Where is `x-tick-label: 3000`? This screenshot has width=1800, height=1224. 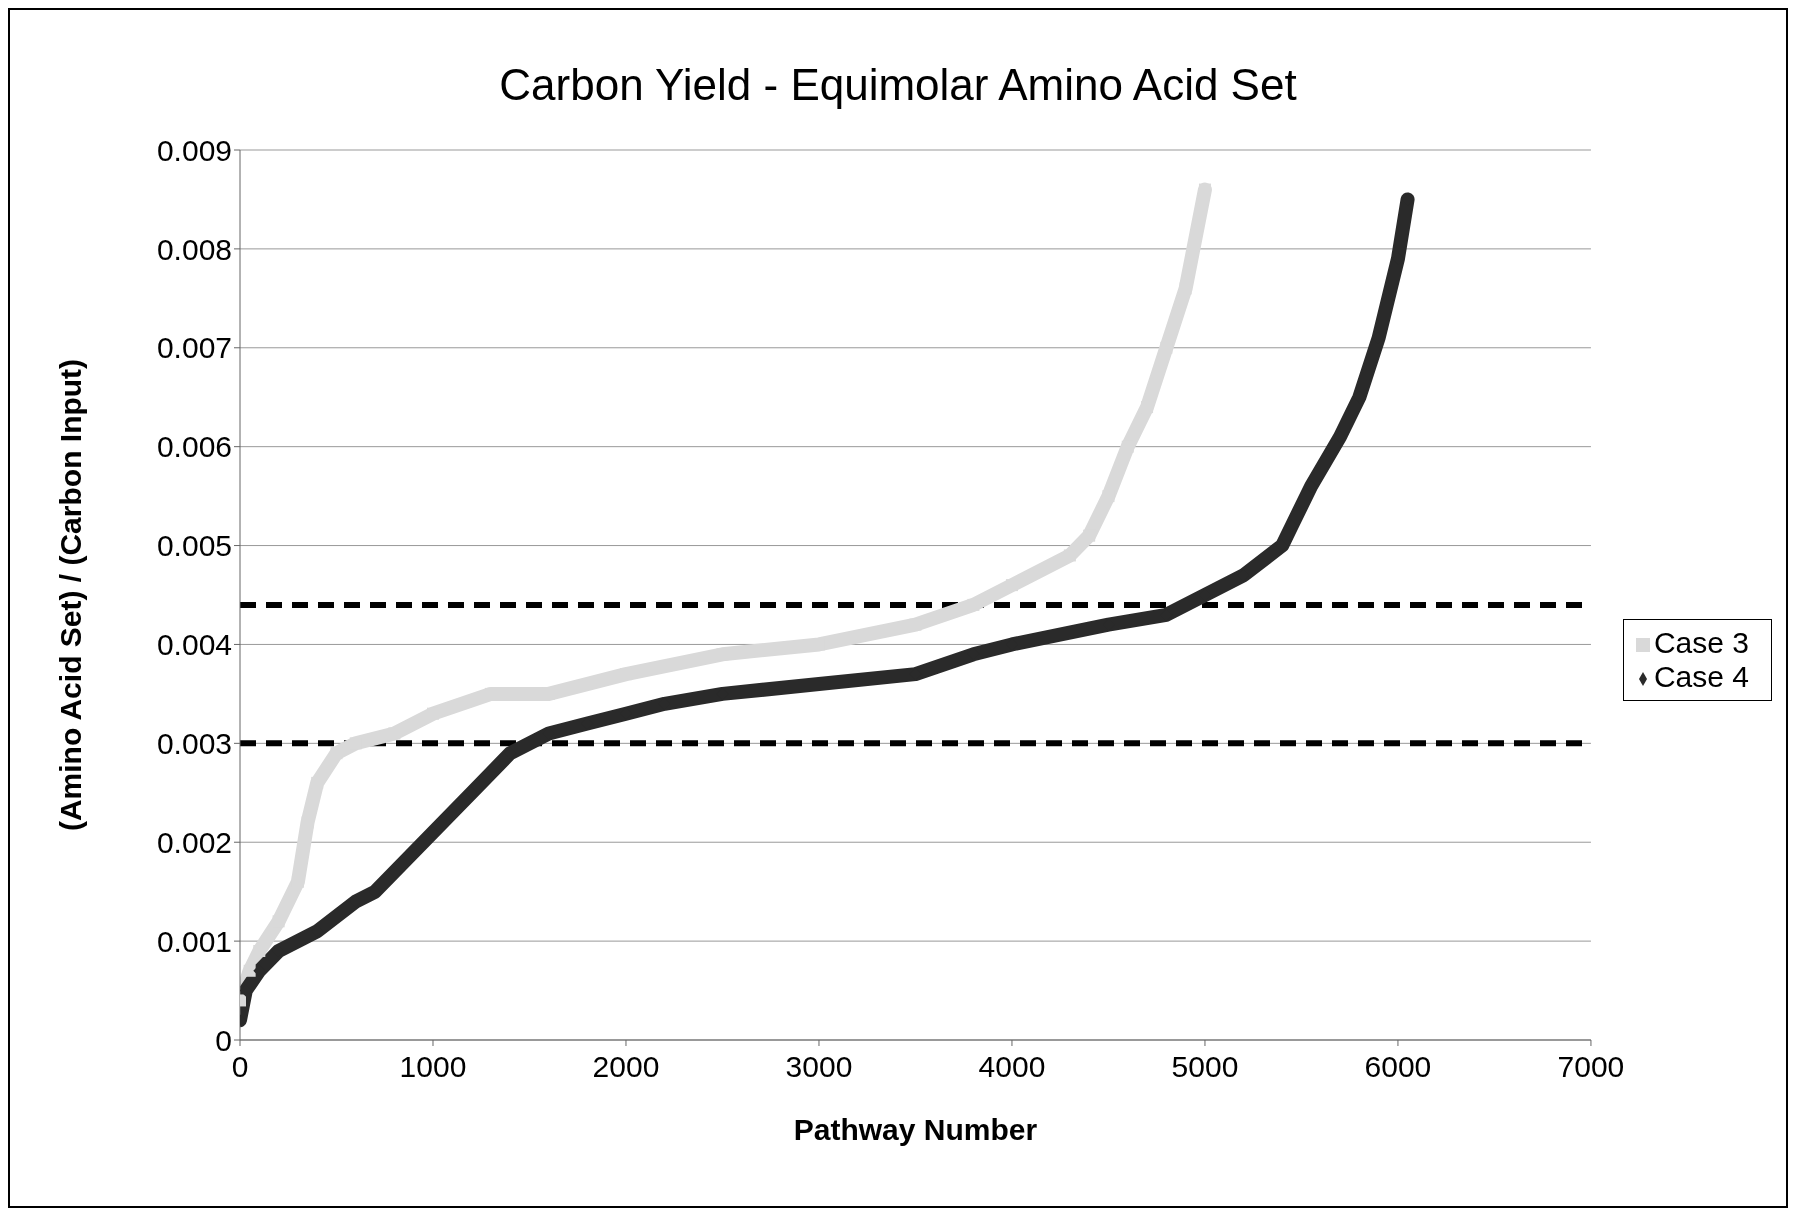 x-tick-label: 3000 is located at coordinates (819, 1067).